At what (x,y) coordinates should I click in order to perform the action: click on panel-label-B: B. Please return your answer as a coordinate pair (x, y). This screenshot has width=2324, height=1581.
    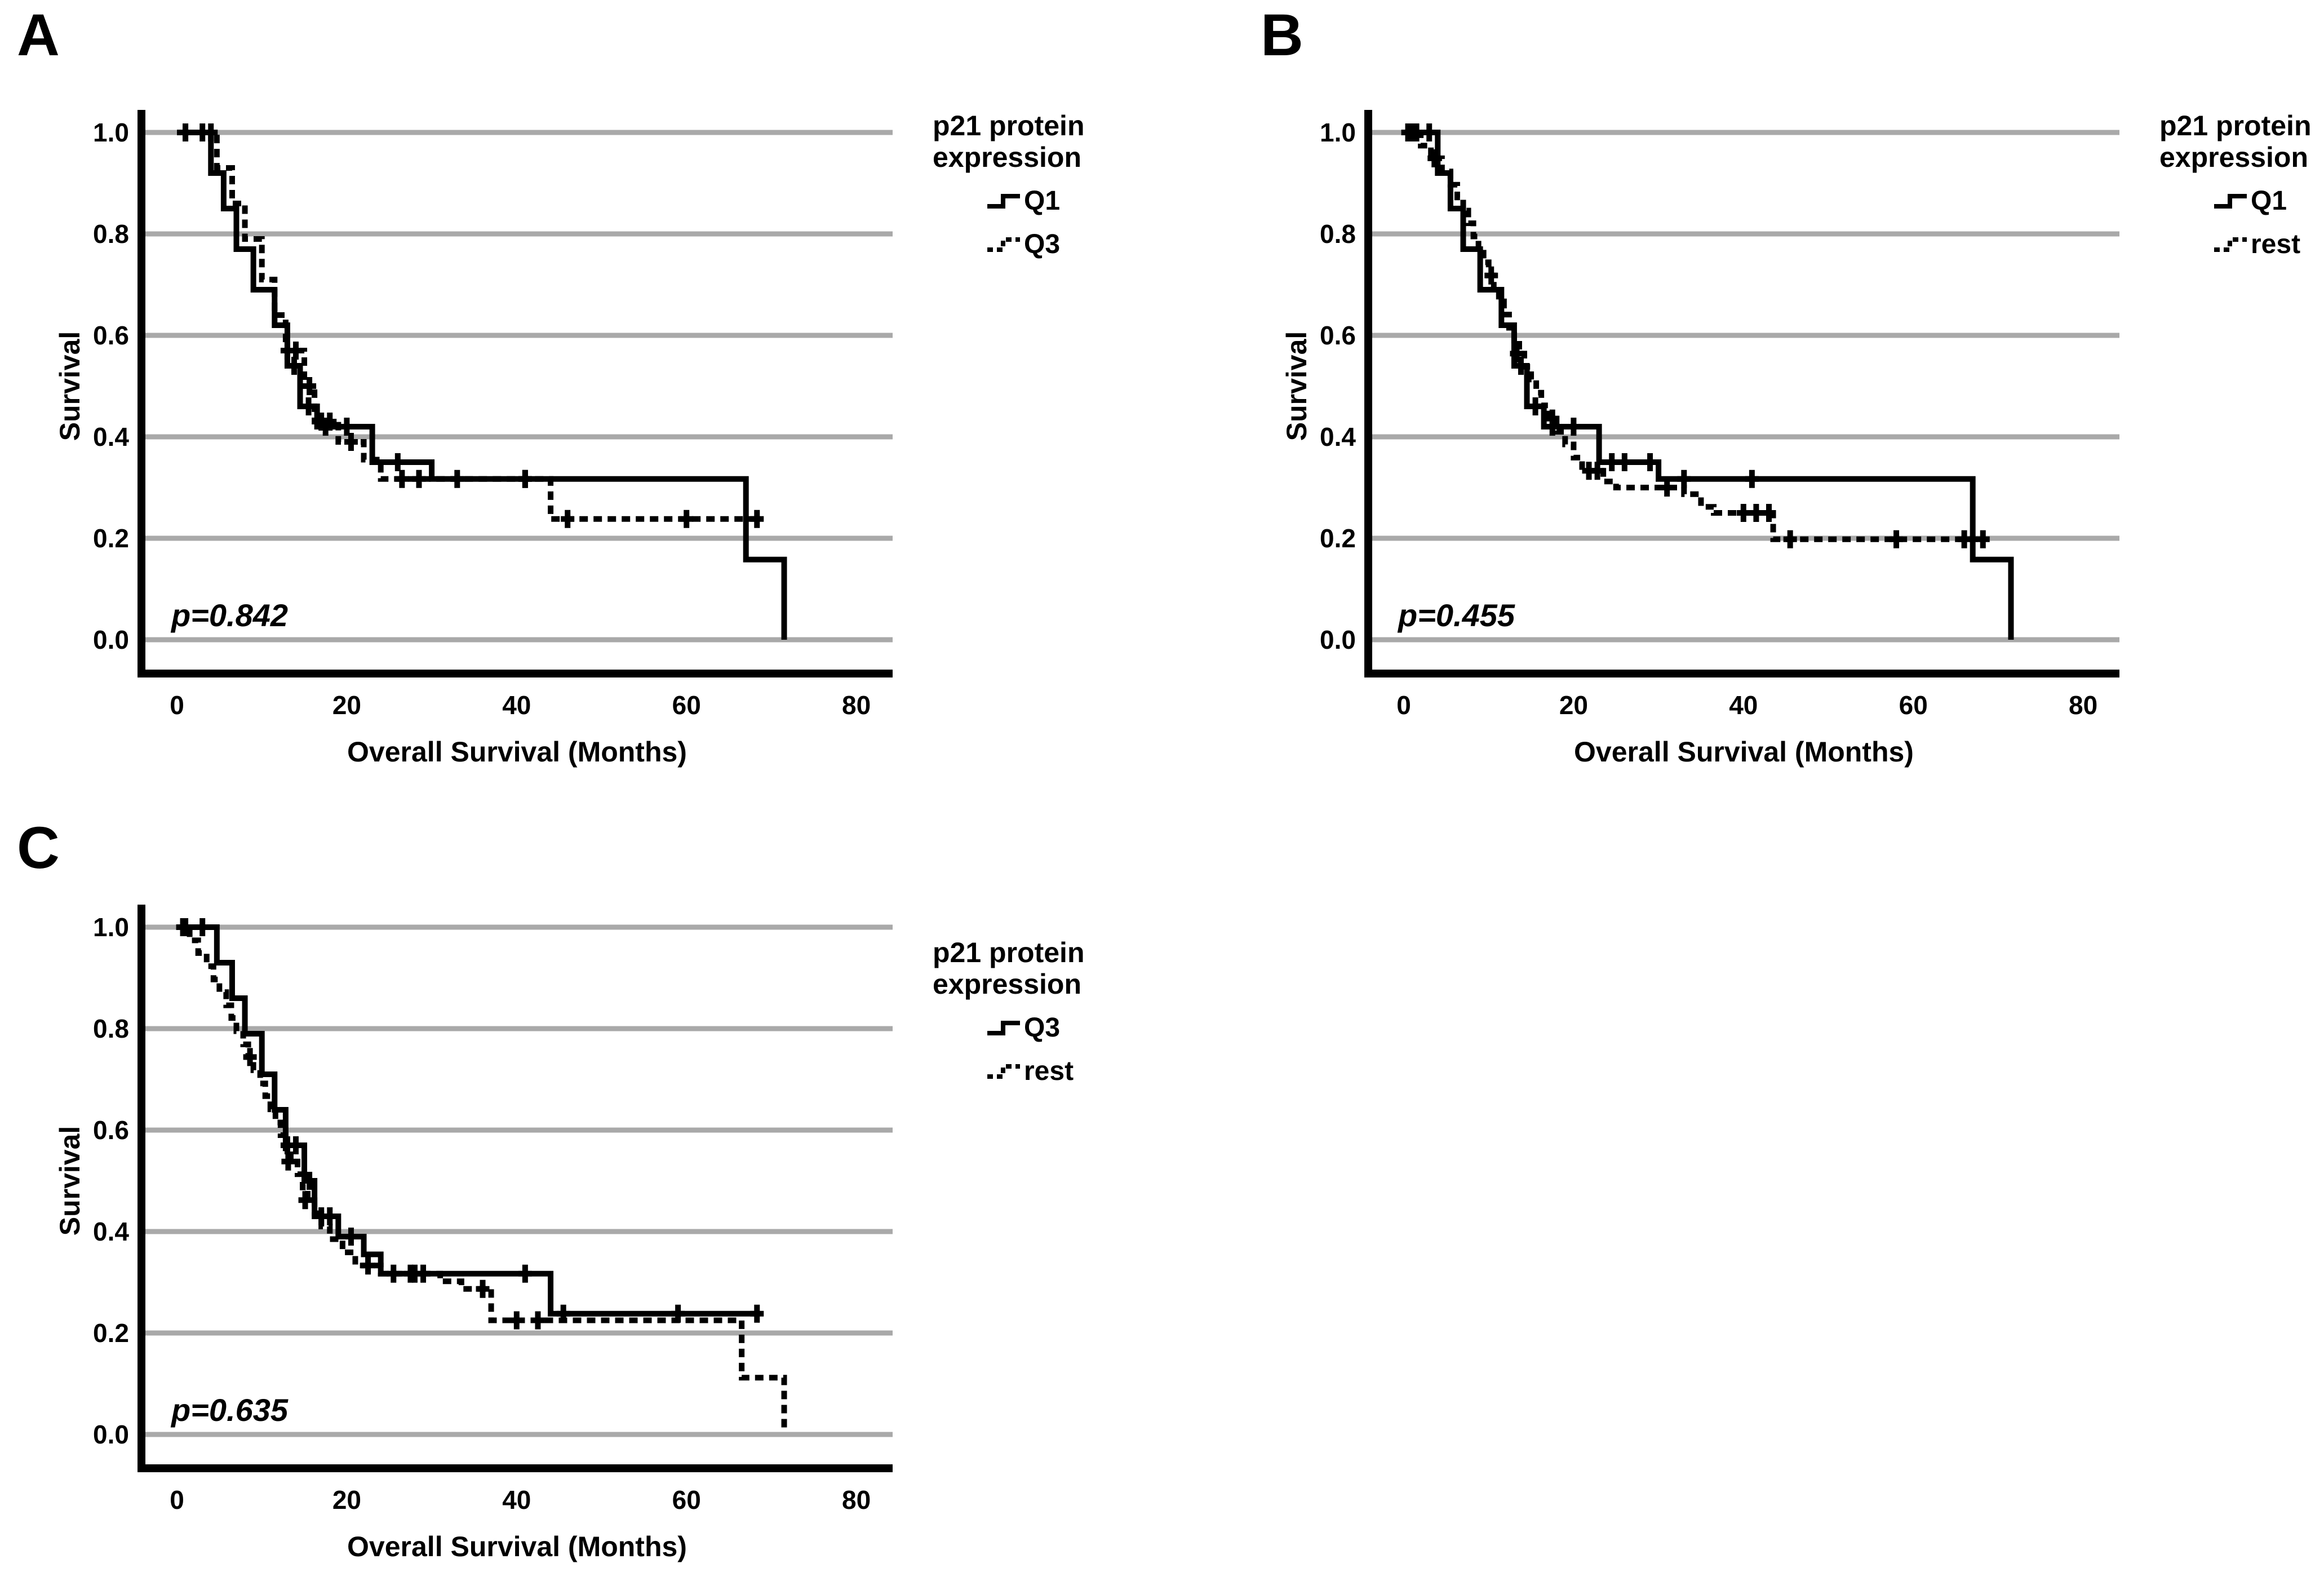
    Looking at the image, I should click on (1282, 35).